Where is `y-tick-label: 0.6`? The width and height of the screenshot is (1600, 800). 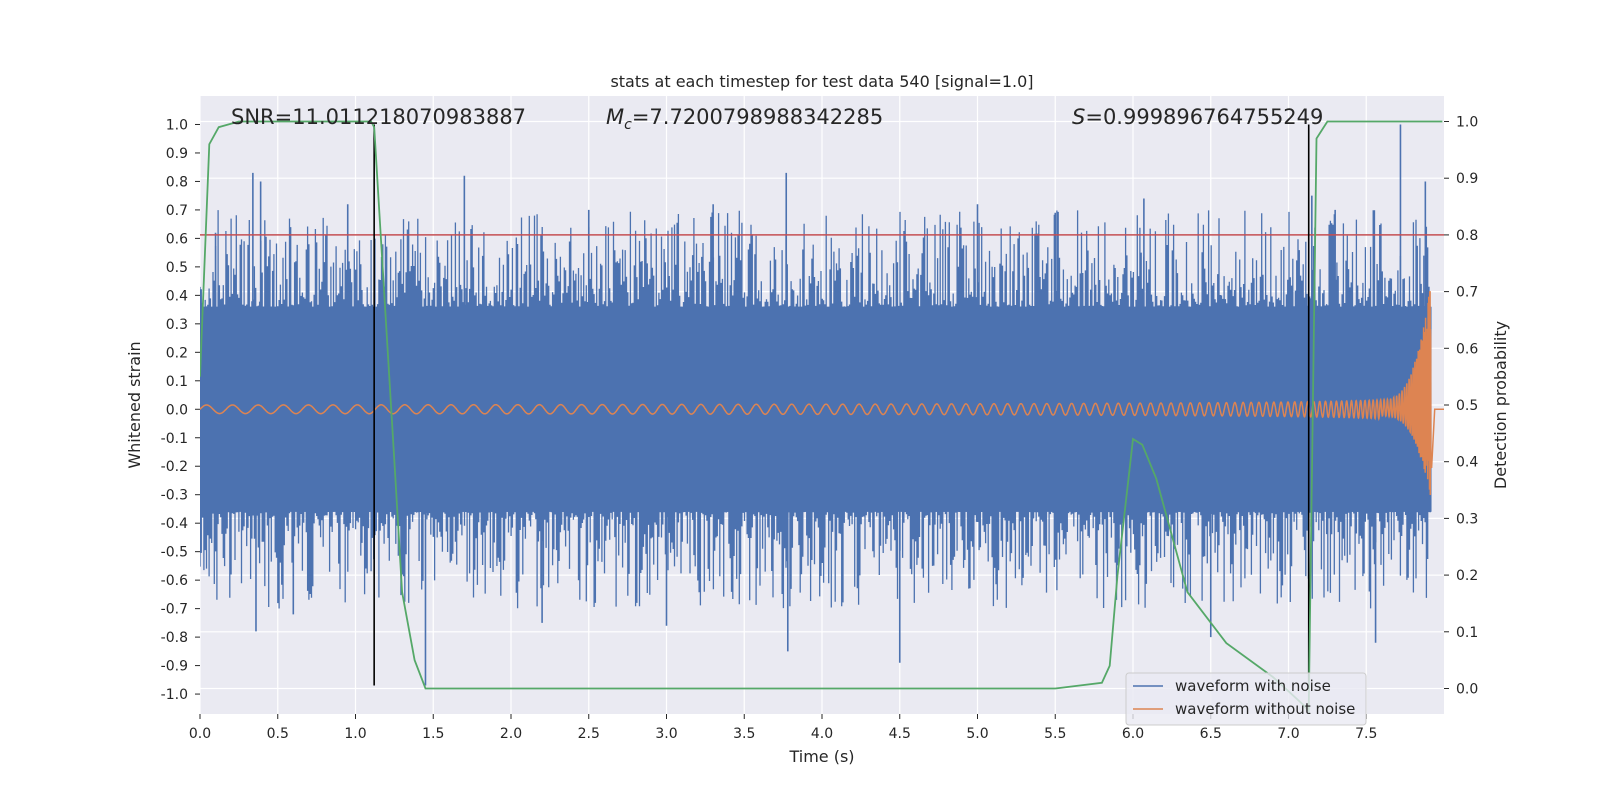 y-tick-label: 0.6 is located at coordinates (177, 239).